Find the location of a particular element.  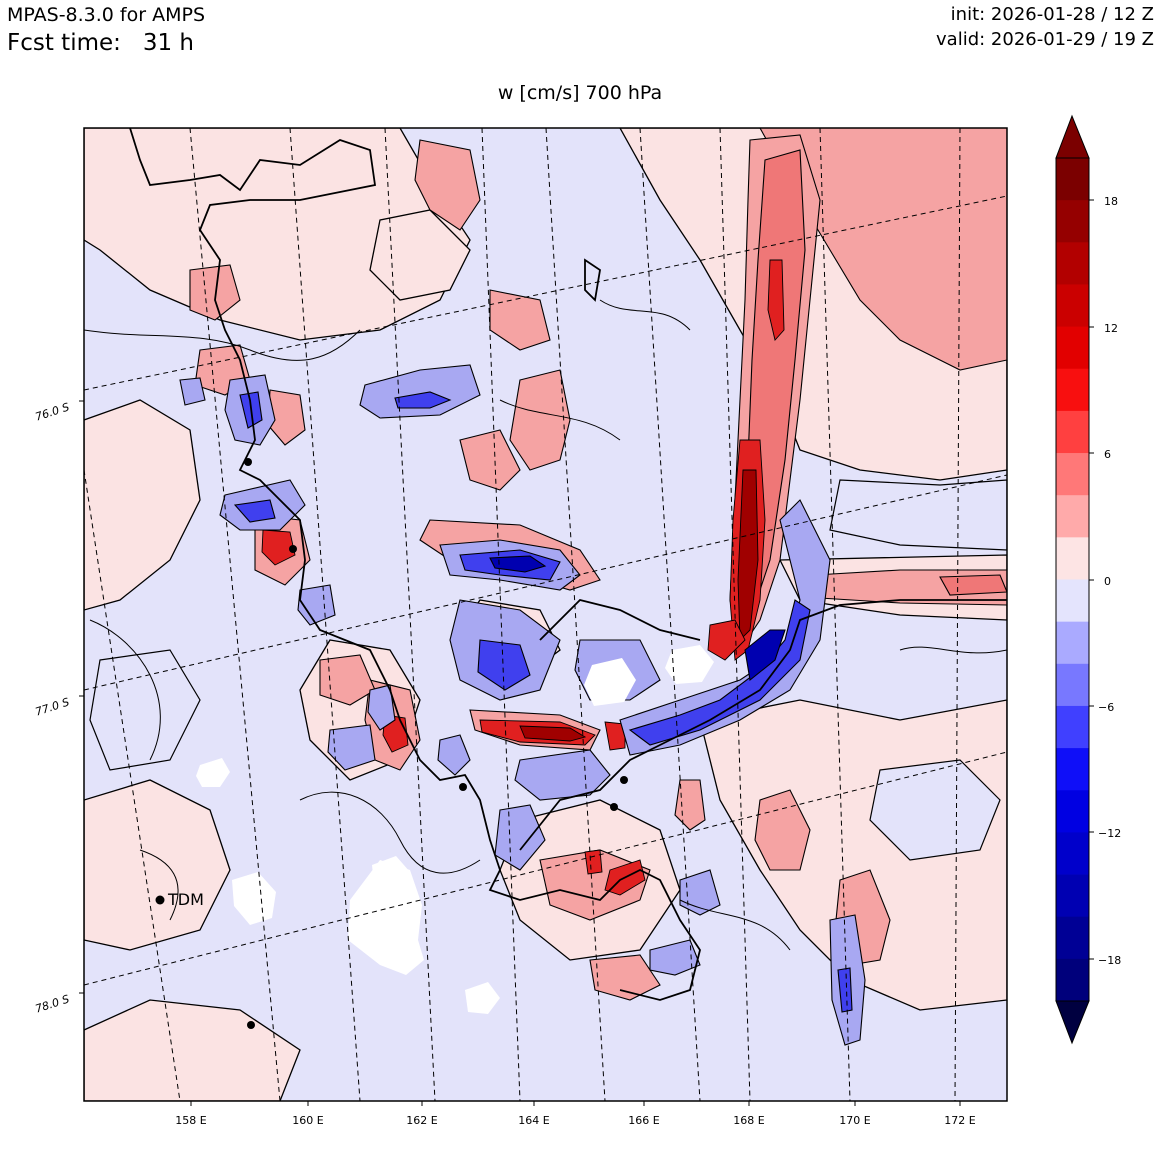

colorbar-tick-12: 12 is located at coordinates (1111, 328).